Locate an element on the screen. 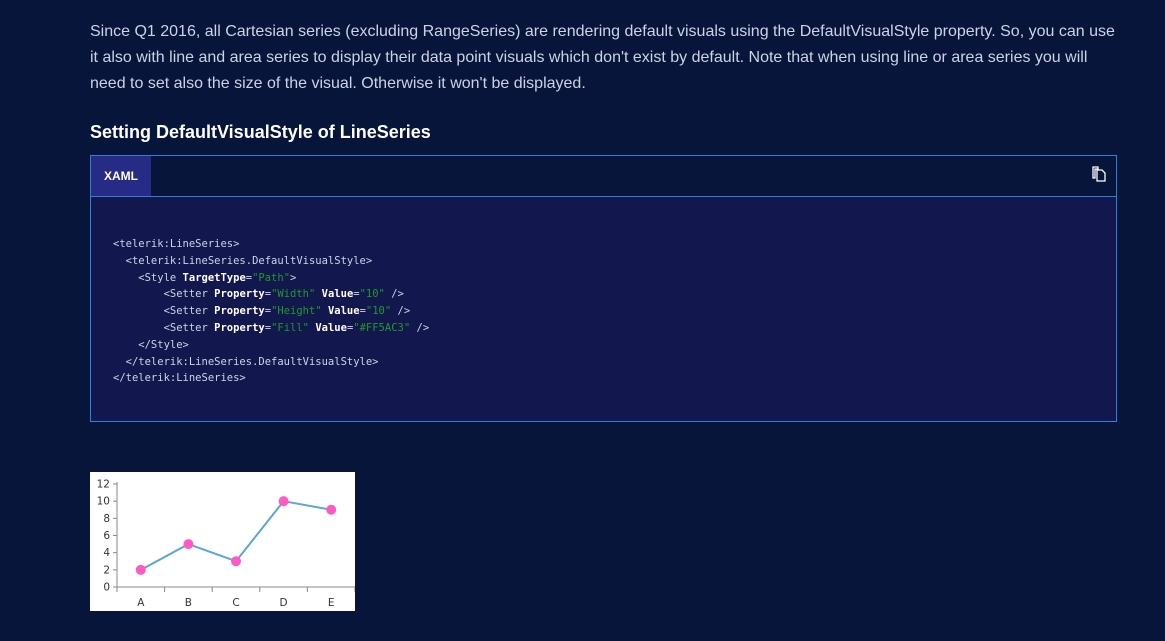 This screenshot has height=641, width=1165. code-header: XAML is located at coordinates (603, 176).